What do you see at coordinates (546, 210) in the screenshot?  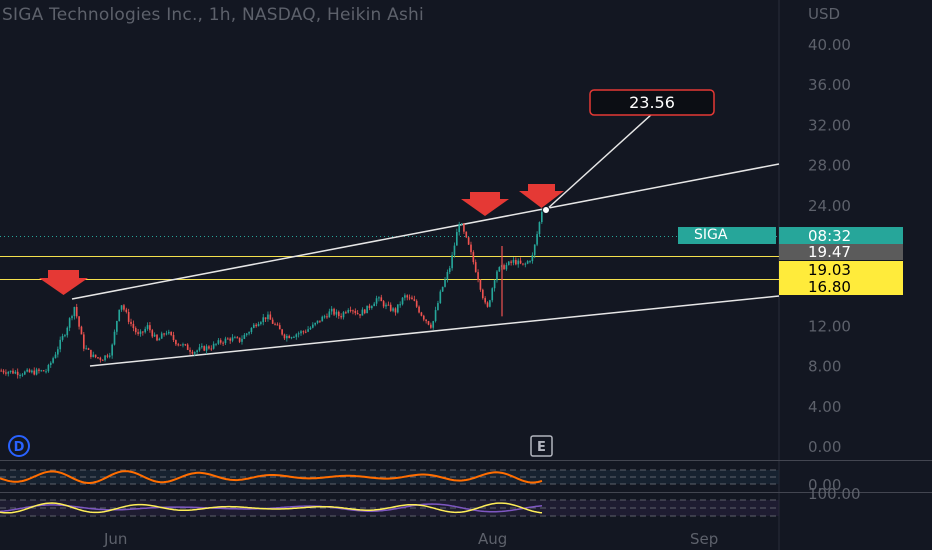 I see `target-anchor-point` at bounding box center [546, 210].